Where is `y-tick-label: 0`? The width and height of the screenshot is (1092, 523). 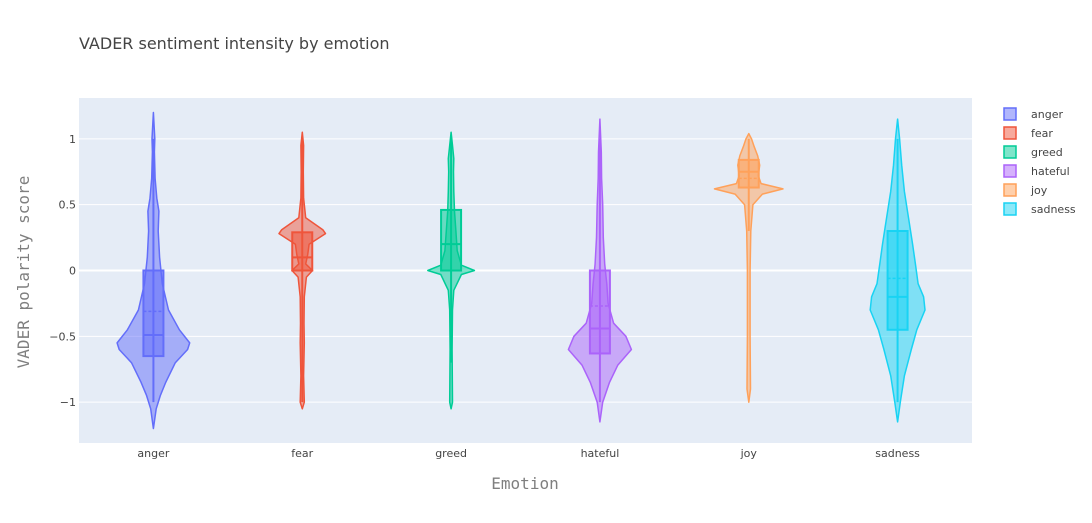
y-tick-label: 0 is located at coordinates (72, 271).